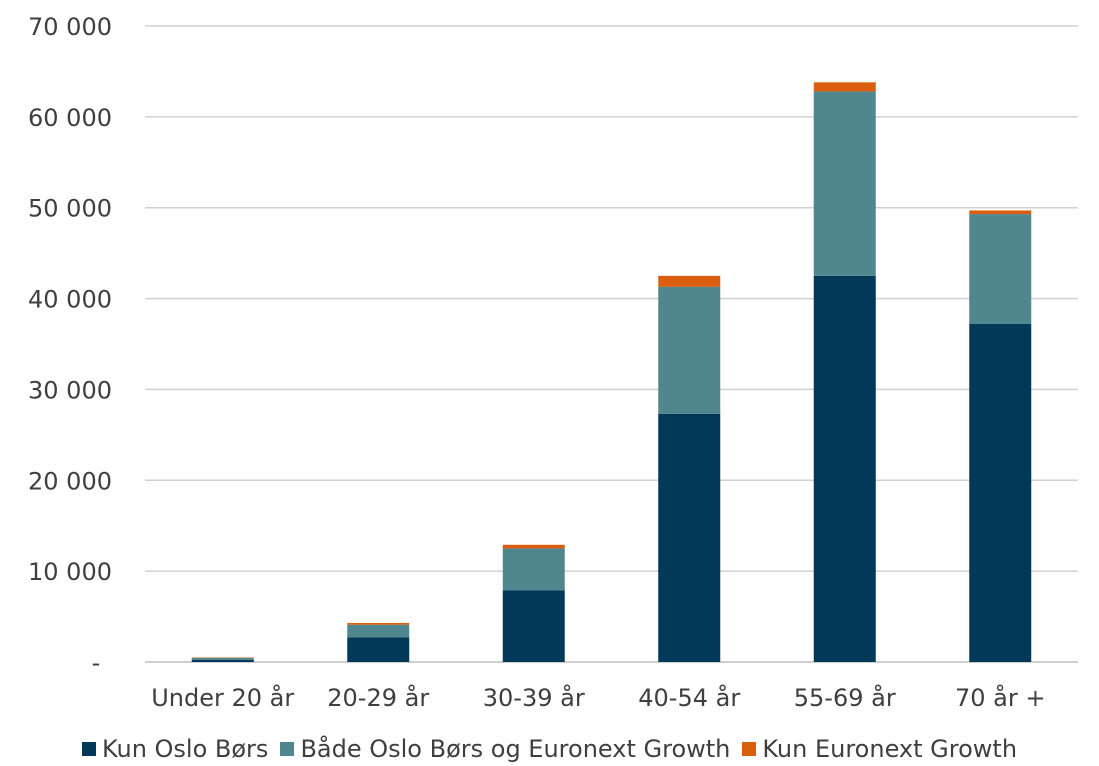 This screenshot has height=766, width=1099. I want to click on y-tick-label: 20 000, so click(70, 481).